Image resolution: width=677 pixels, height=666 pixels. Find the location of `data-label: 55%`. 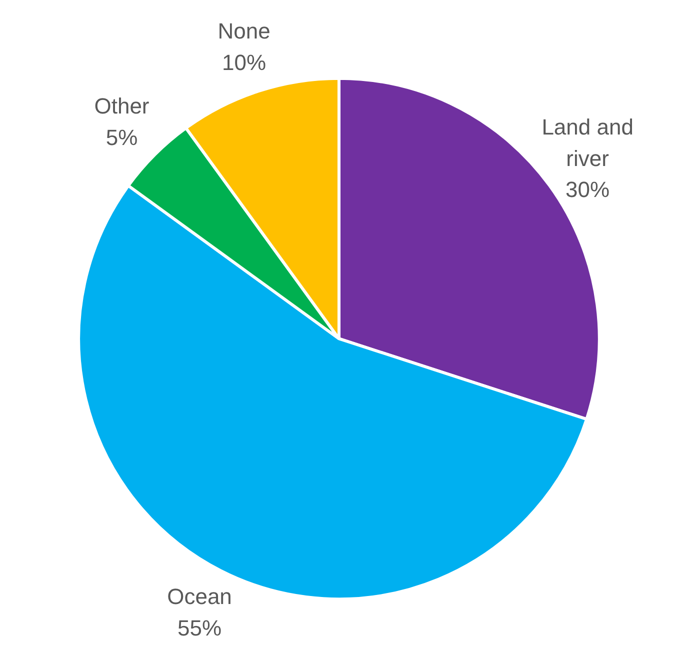

data-label: 55% is located at coordinates (199, 627).